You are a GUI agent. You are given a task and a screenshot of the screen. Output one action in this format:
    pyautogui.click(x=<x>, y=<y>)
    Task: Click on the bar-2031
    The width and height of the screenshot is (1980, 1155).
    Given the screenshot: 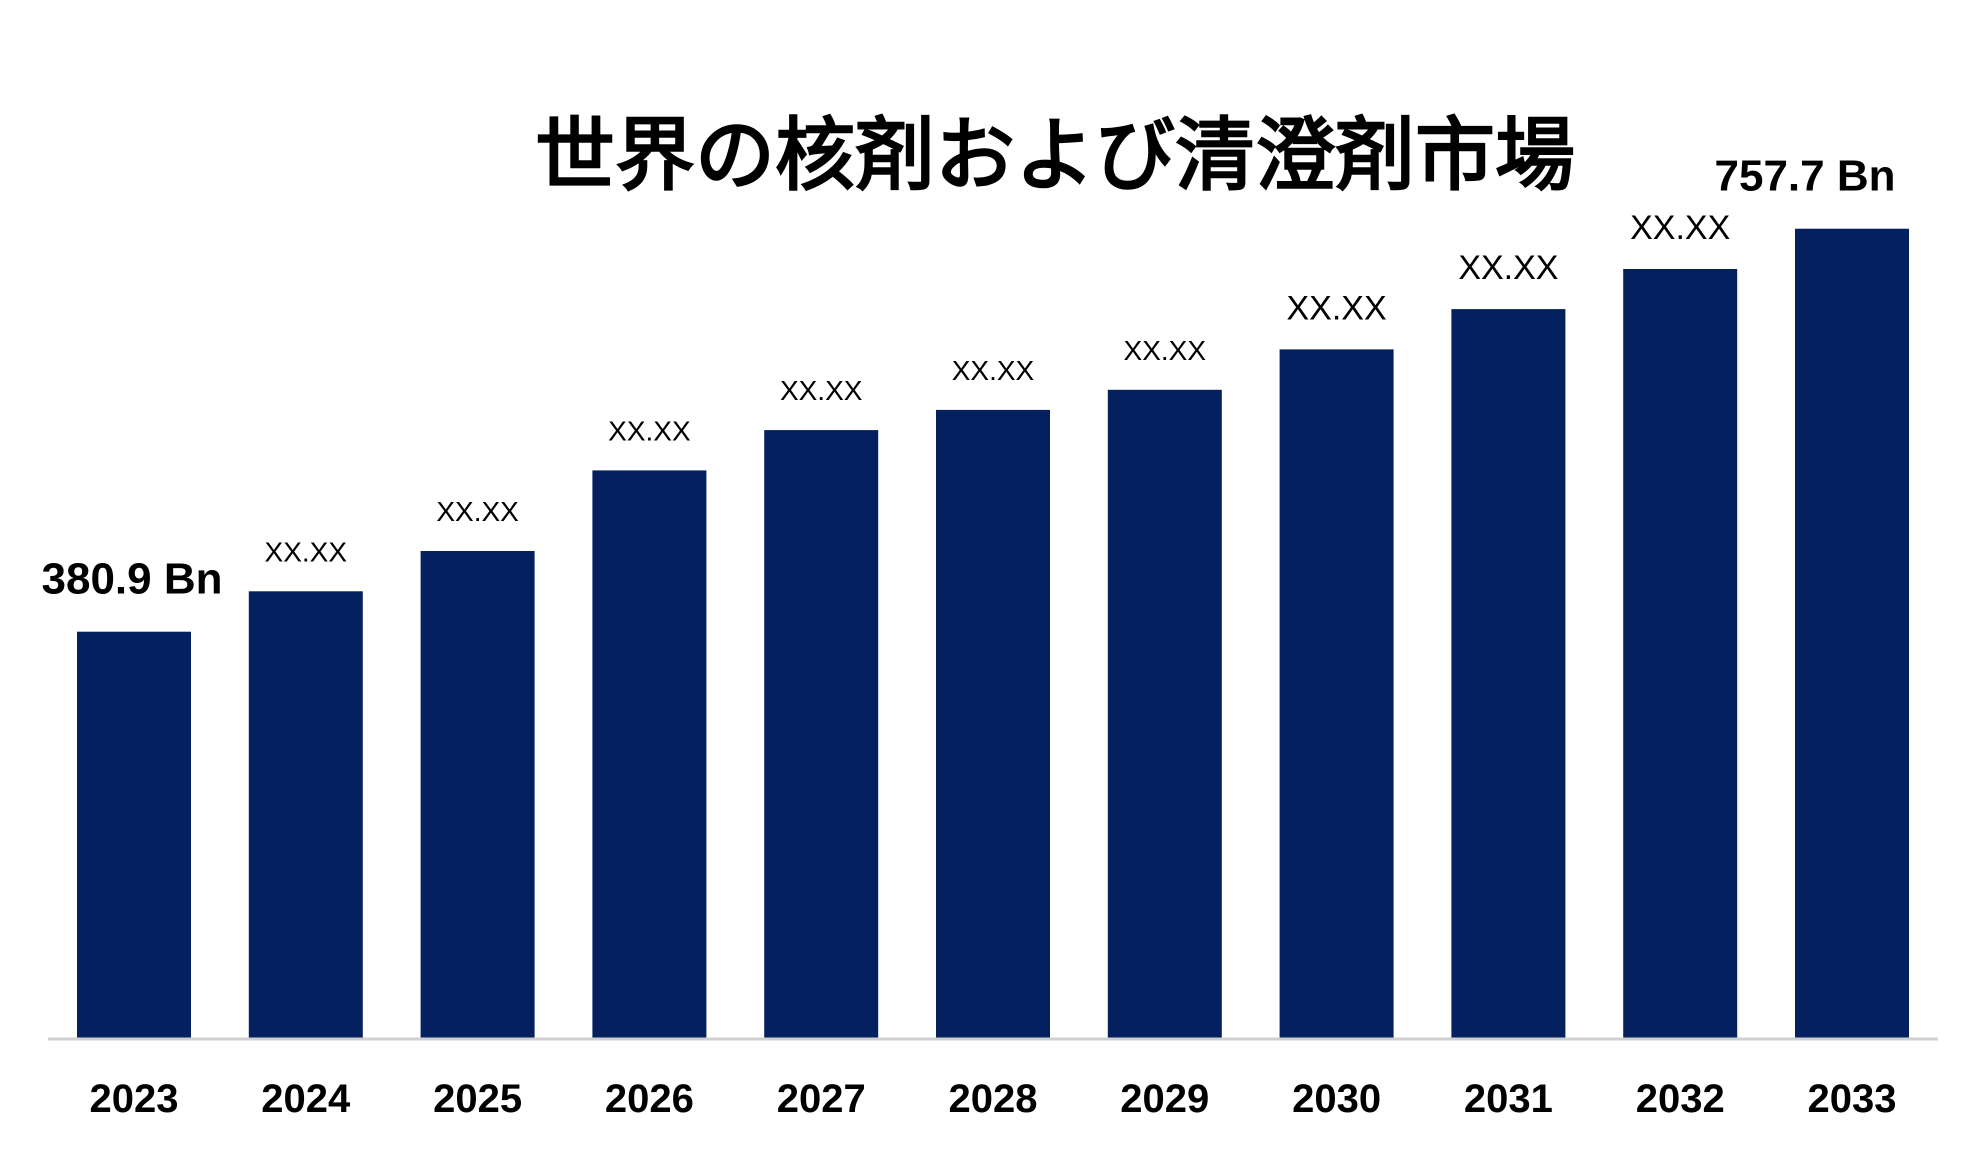 What is the action you would take?
    pyautogui.click(x=1508, y=674)
    